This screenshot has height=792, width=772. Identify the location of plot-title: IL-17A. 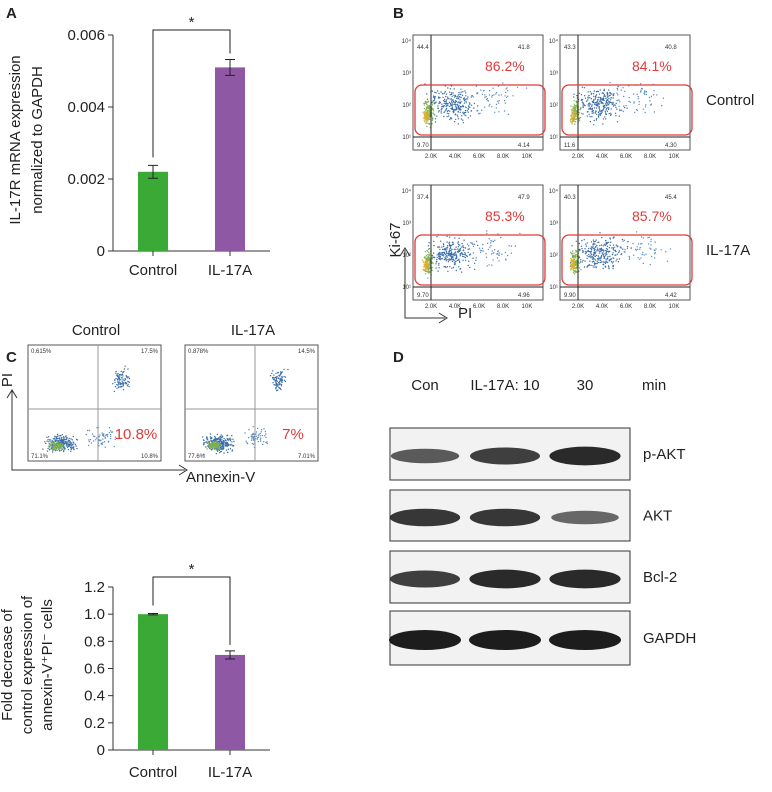
(253, 330).